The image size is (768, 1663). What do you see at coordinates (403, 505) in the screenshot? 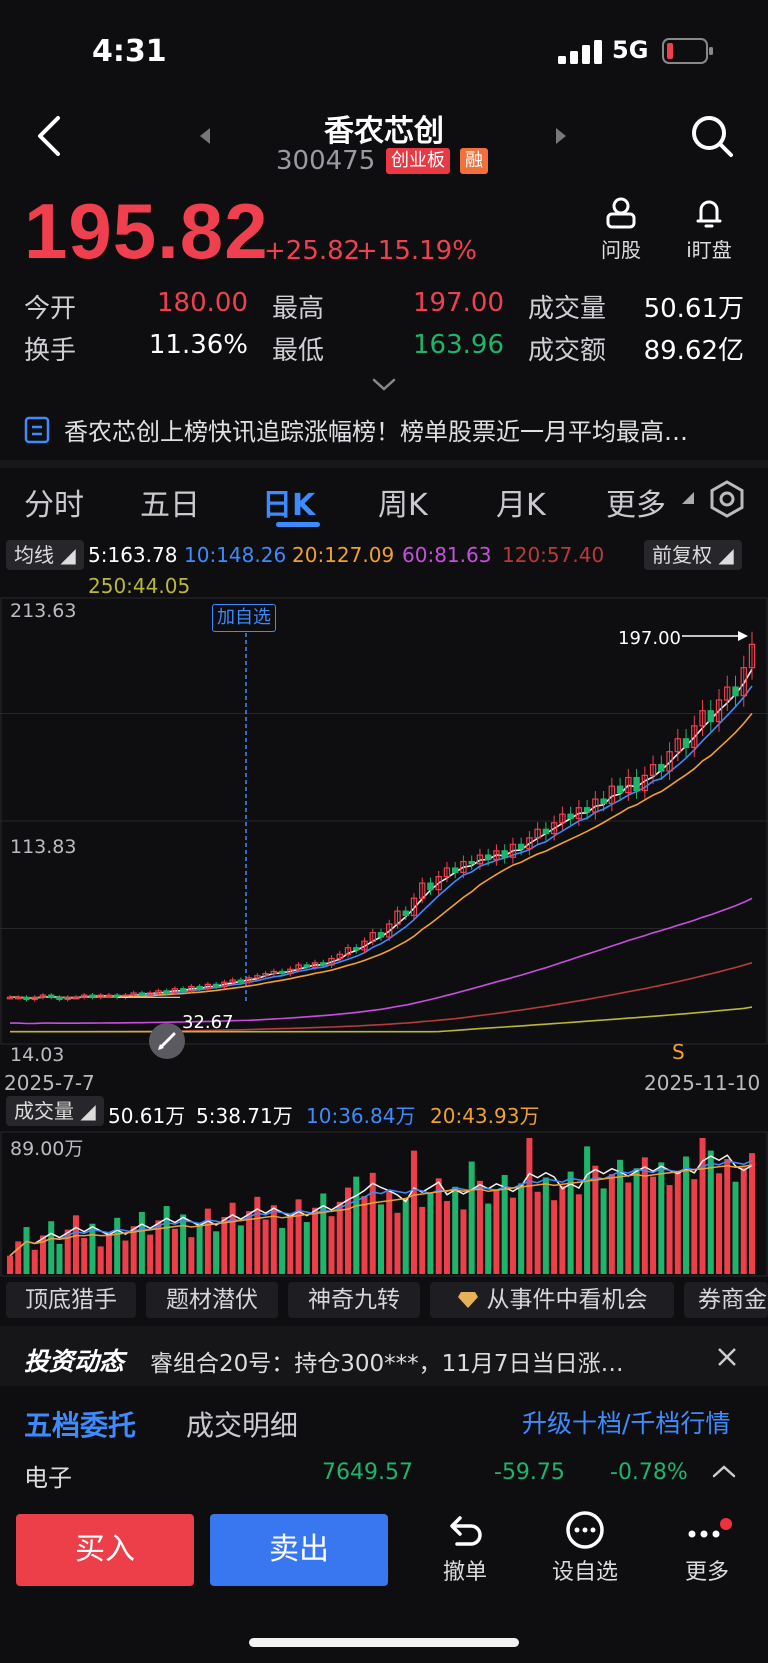
I see `tab-weekly-k: 周K` at bounding box center [403, 505].